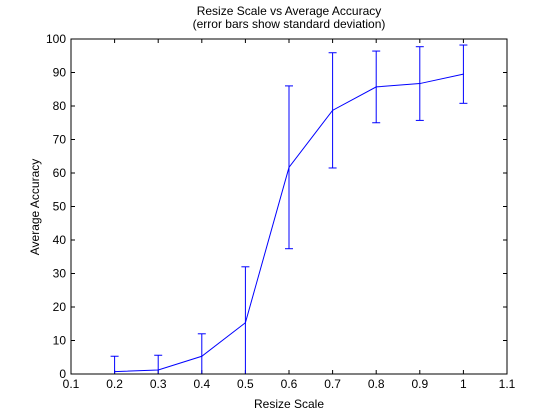 The width and height of the screenshot is (560, 420). What do you see at coordinates (289, 24) in the screenshot?
I see `chart-subtitle: (error bars show standard deviation)` at bounding box center [289, 24].